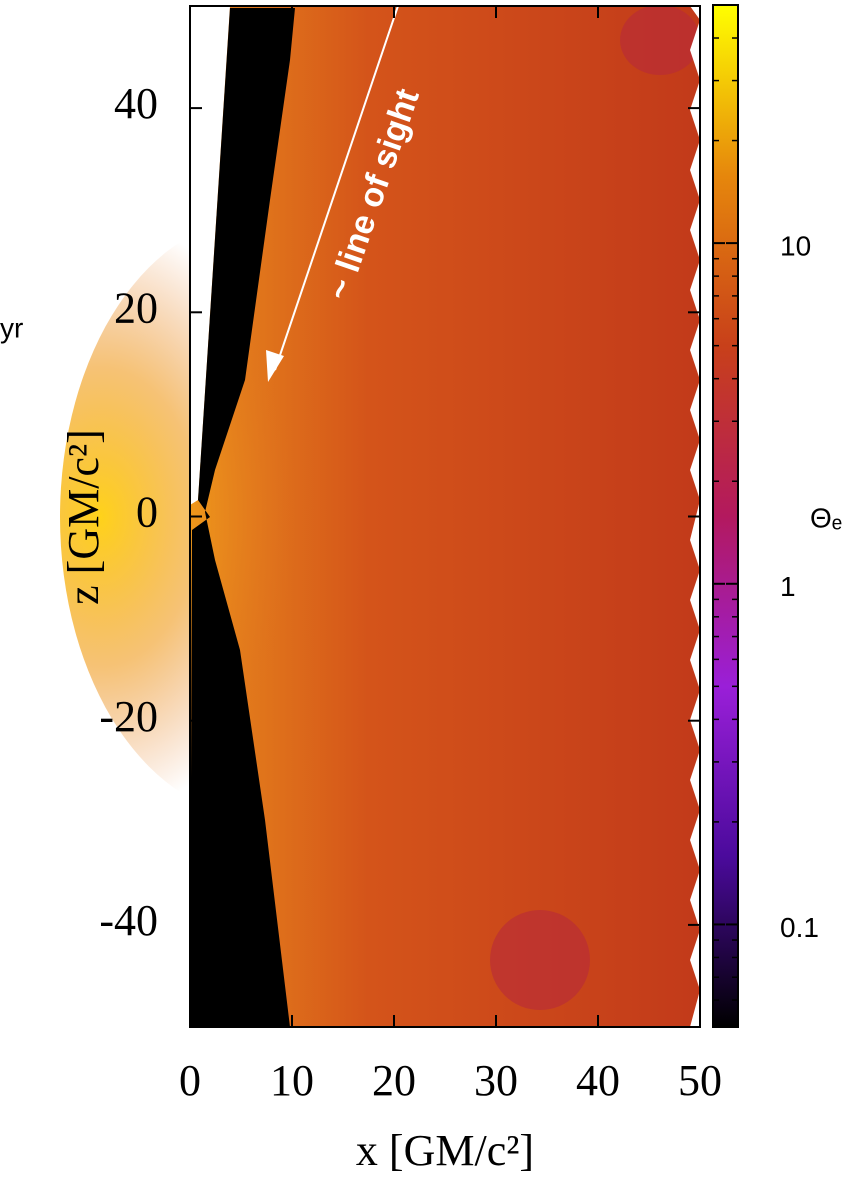  Describe the element at coordinates (700, 1080) in the screenshot. I see `x-tick-label: 50` at that location.